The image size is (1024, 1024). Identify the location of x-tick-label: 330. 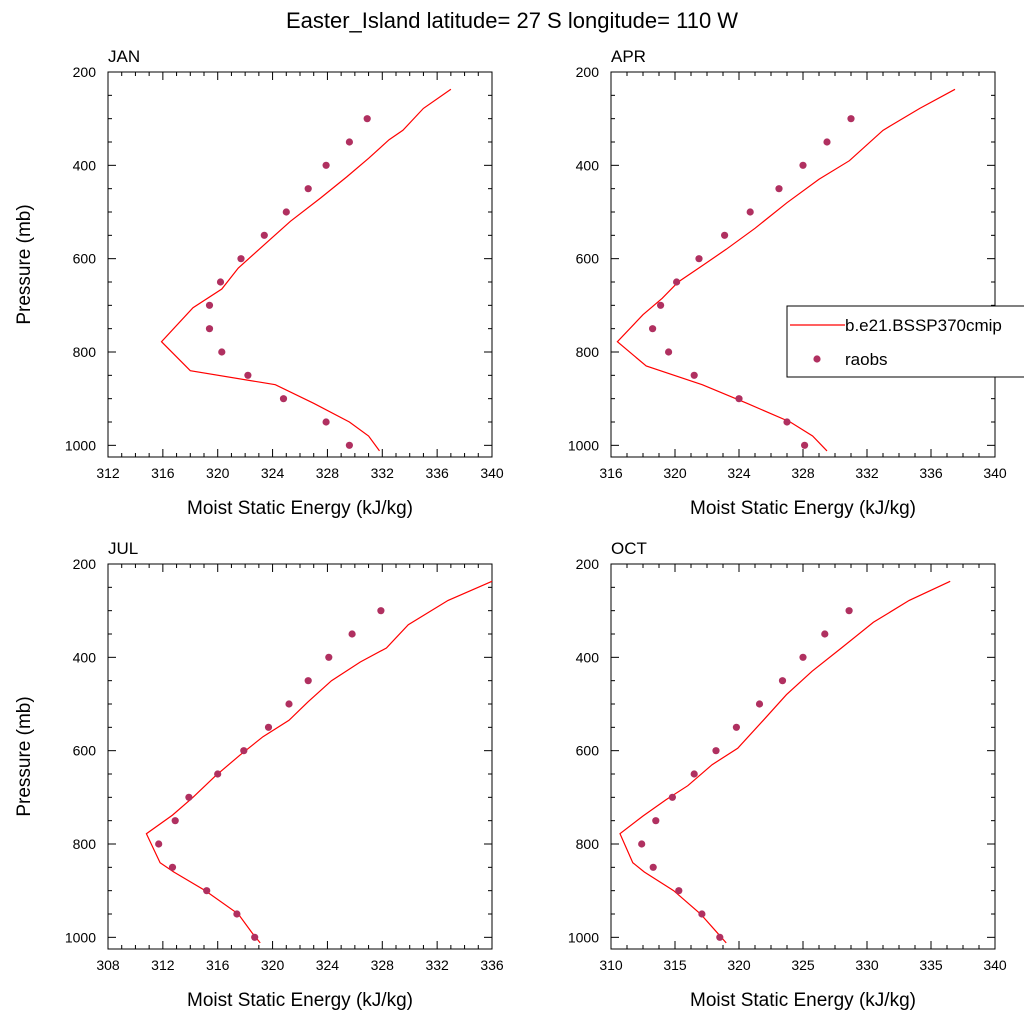
(867, 965).